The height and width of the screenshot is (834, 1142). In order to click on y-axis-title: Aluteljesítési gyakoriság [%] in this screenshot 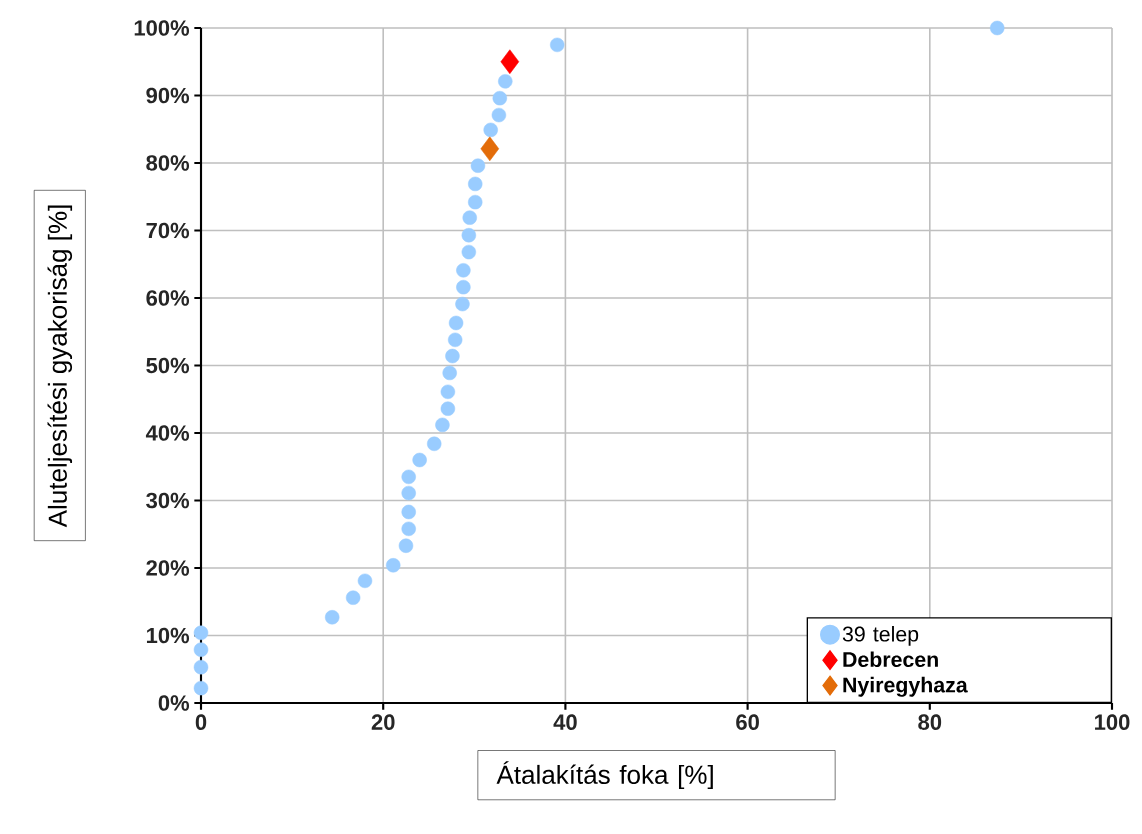, I will do `click(60, 366)`.